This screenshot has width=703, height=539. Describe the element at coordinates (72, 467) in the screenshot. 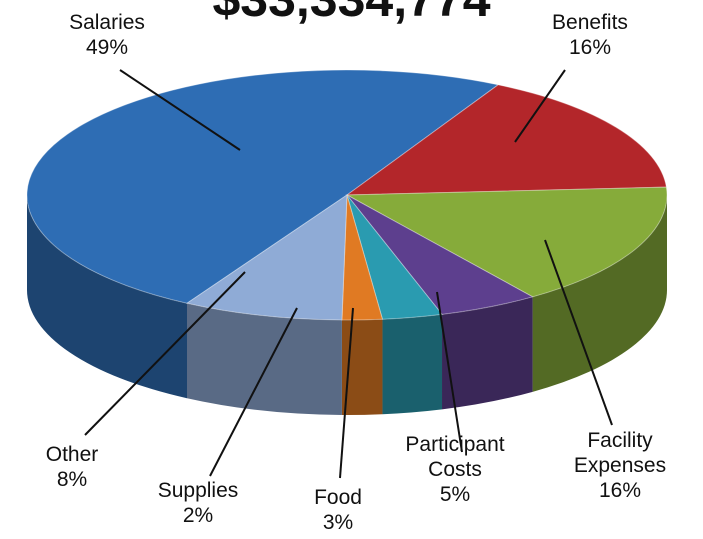

I see `slice-label: Other 8%` at that location.